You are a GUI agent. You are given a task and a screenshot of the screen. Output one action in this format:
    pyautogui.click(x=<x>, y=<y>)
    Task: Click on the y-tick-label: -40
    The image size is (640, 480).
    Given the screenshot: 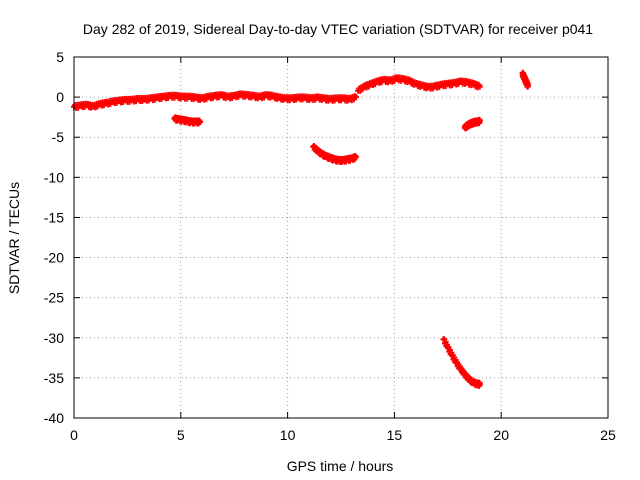 What is the action you would take?
    pyautogui.click(x=54, y=418)
    